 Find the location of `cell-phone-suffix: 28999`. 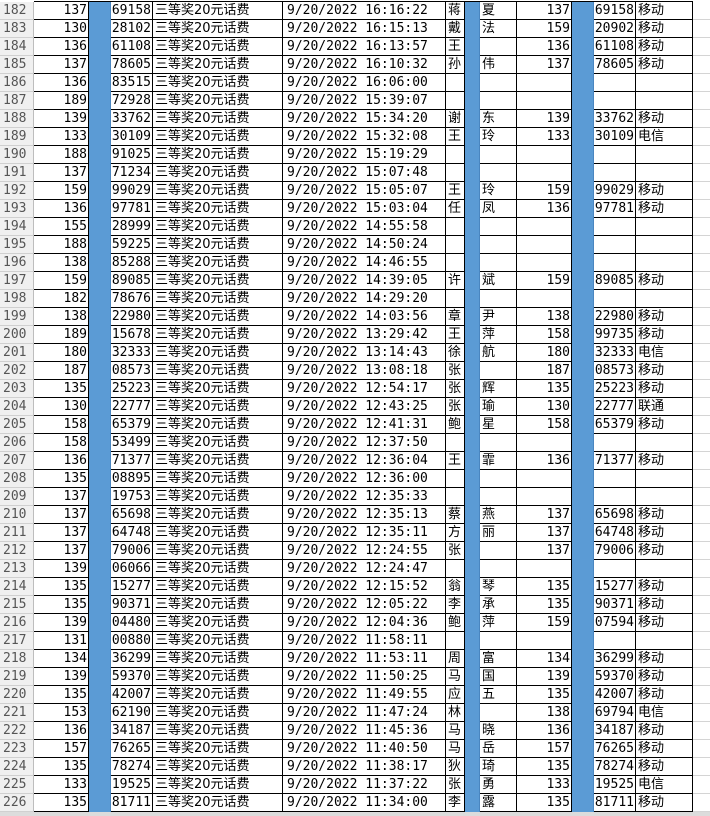

cell-phone-suffix: 28999 is located at coordinates (132, 227).